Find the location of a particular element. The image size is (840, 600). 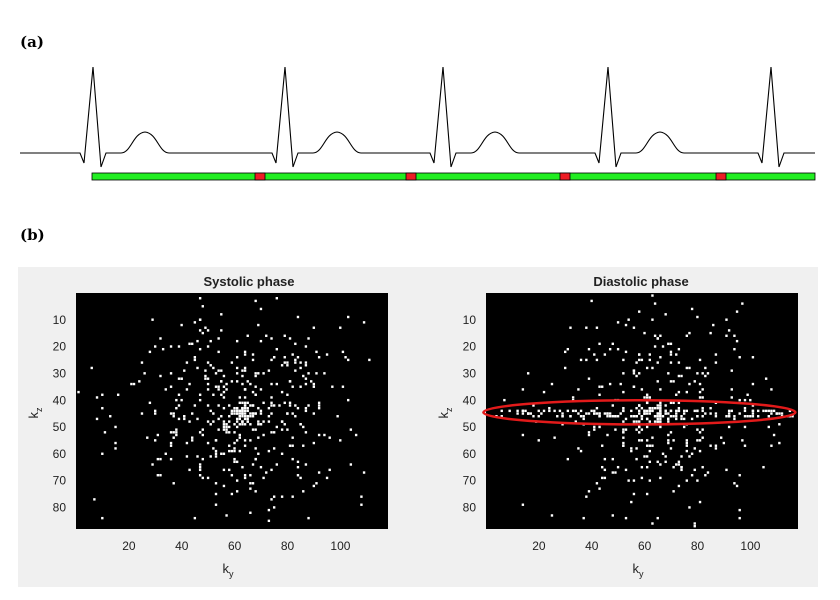

y-tick-label: 80 is located at coordinates (60, 508).